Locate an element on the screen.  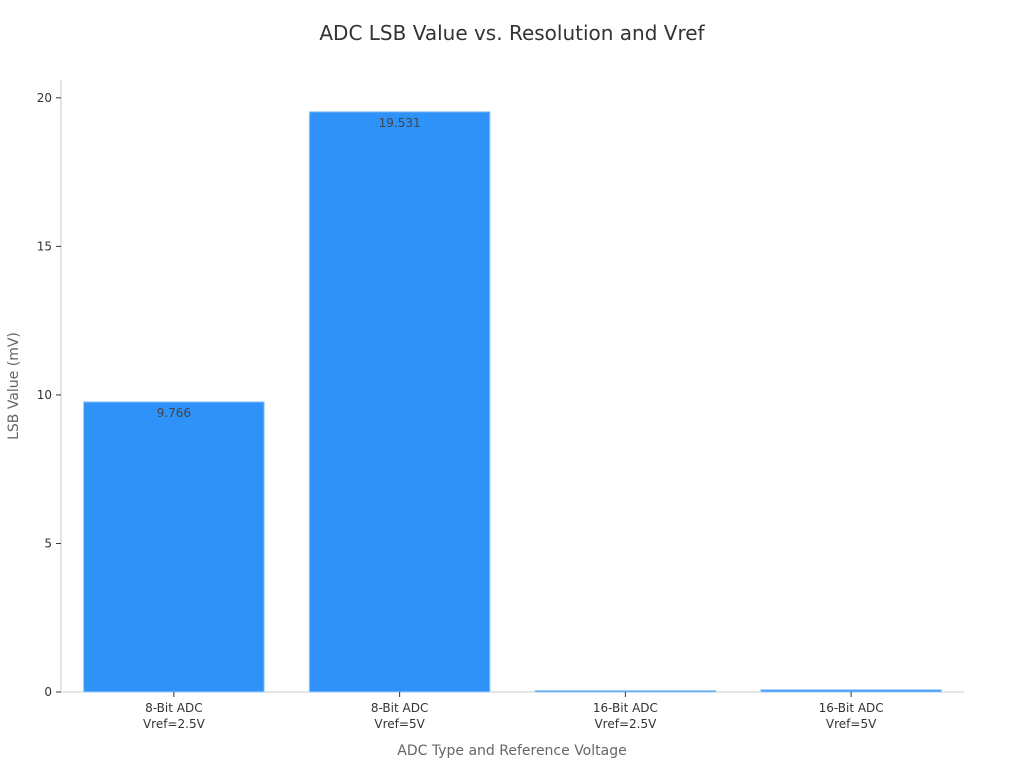
y-tick-label: 5 is located at coordinates (48, 543).